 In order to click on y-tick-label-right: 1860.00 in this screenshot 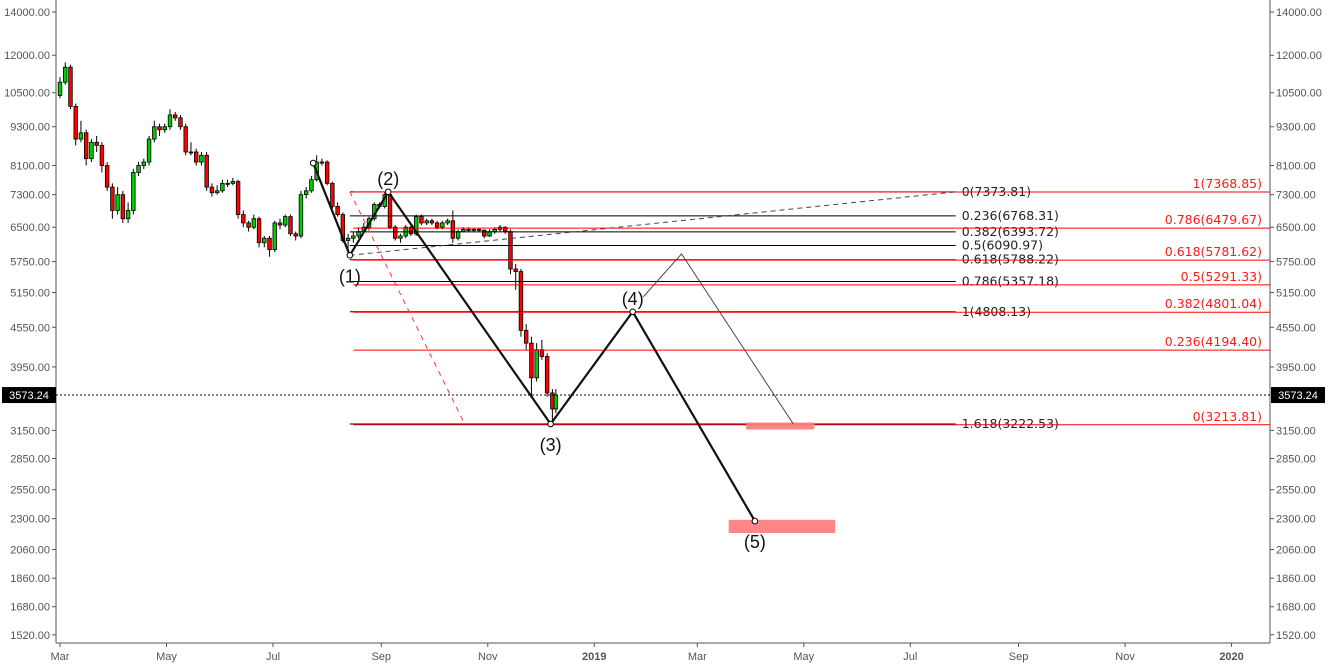, I will do `click(1296, 579)`.